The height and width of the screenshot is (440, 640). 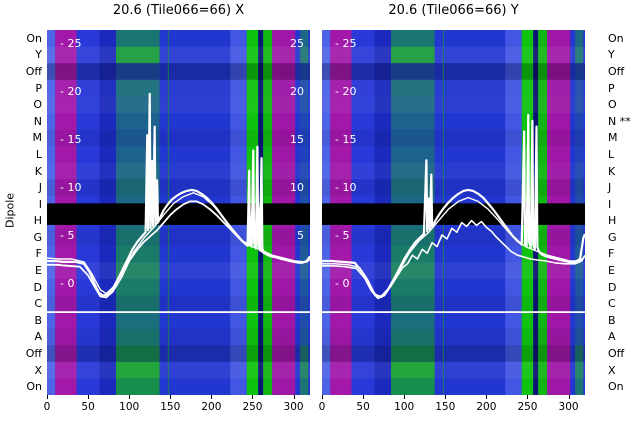 What do you see at coordinates (616, 387) in the screenshot?
I see `dipole-row-label-right: On` at bounding box center [616, 387].